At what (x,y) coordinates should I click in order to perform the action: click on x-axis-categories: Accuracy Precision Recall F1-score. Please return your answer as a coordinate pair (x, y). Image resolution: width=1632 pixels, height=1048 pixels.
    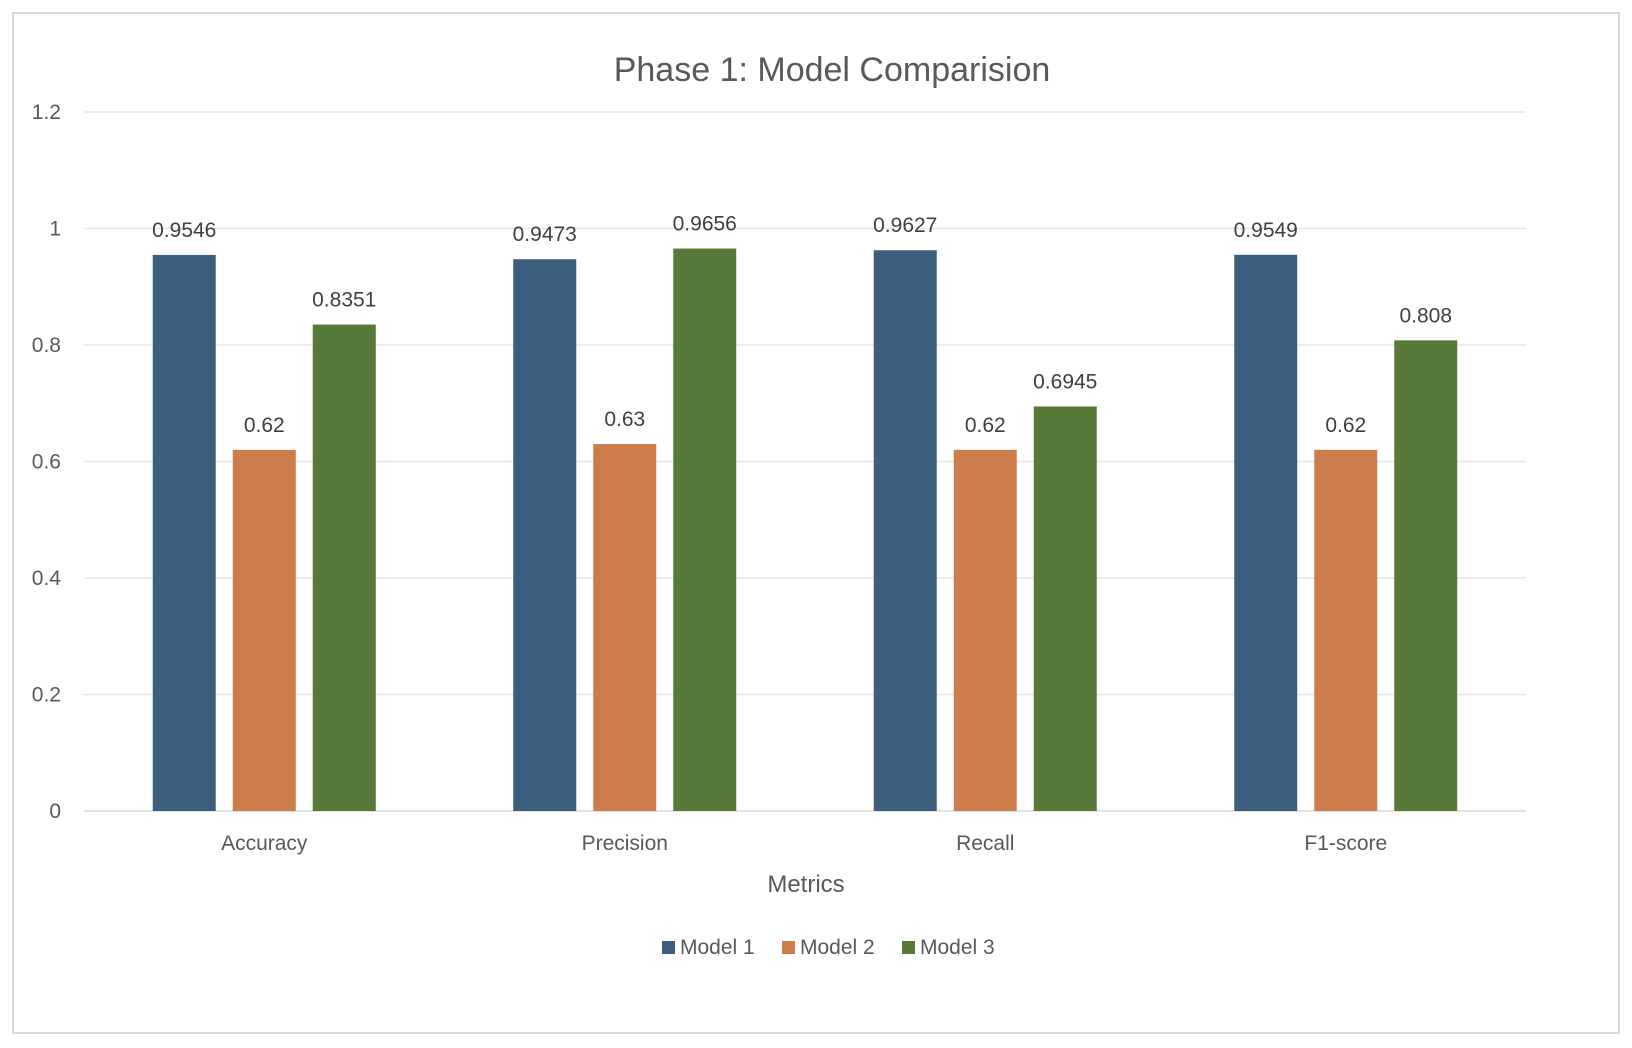
    Looking at the image, I should click on (804, 843).